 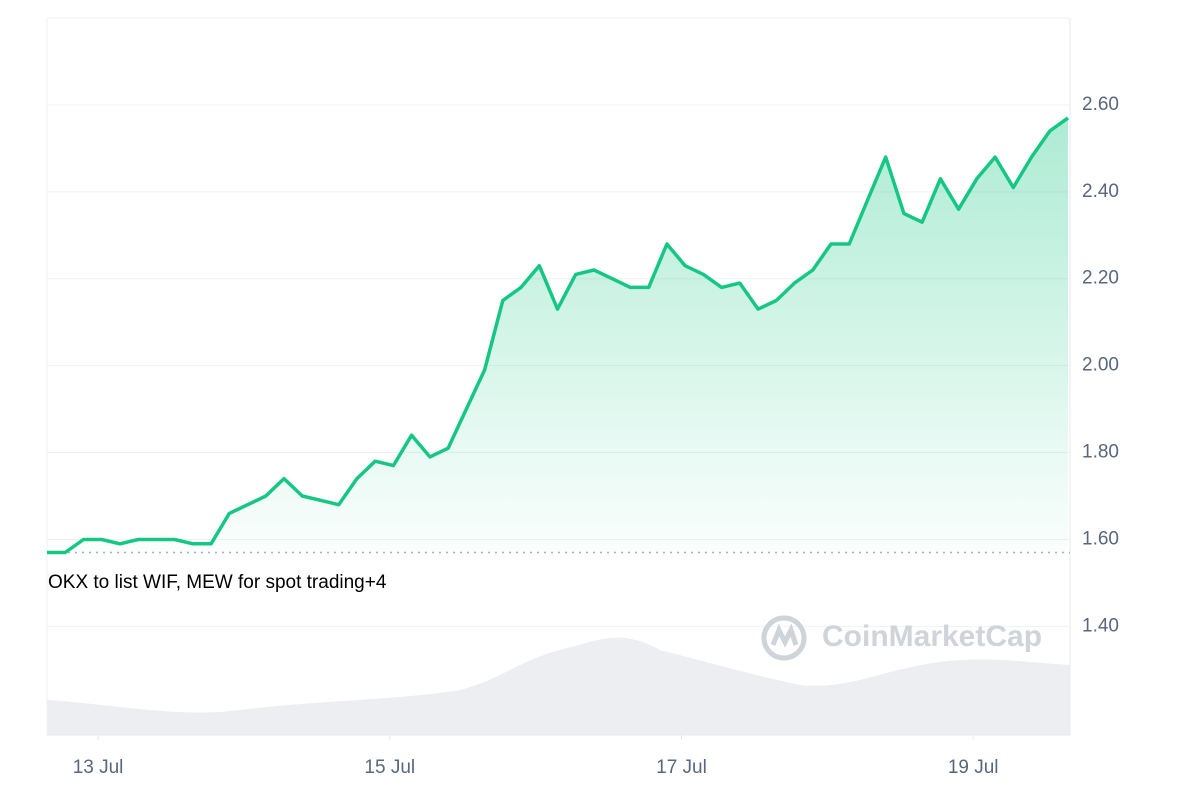 What do you see at coordinates (1100, 625) in the screenshot?
I see `y-tick-label: 1.40` at bounding box center [1100, 625].